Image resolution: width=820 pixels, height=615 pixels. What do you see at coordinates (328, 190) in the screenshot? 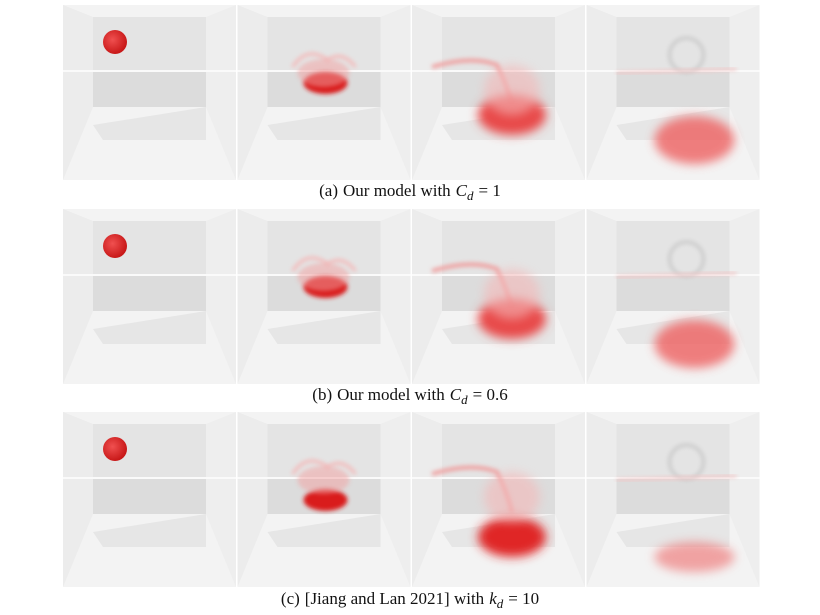
I see `panel-label: (a)` at bounding box center [328, 190].